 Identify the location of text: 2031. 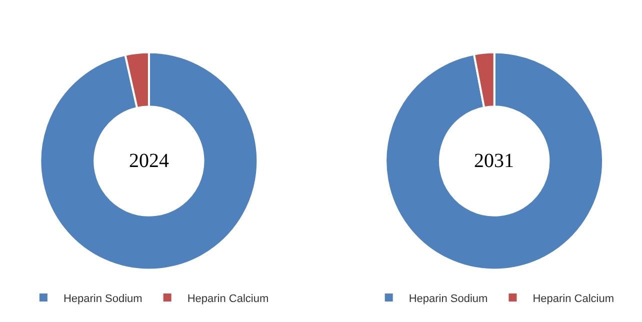
(494, 161).